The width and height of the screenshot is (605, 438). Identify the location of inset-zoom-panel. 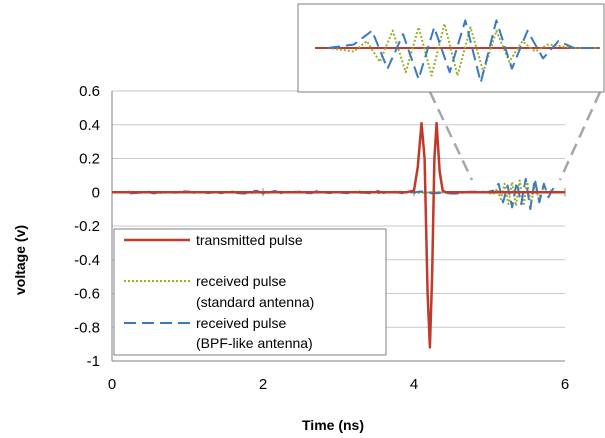
(451, 48).